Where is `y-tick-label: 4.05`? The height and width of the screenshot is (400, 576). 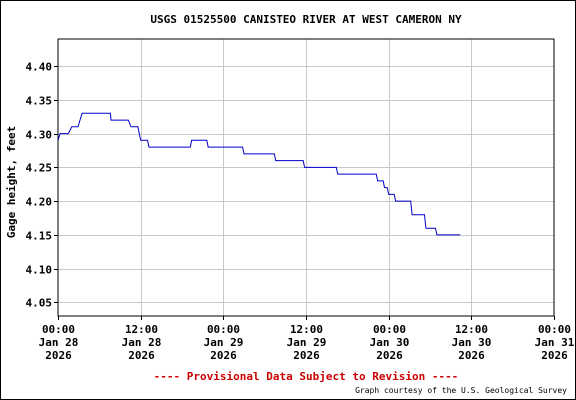 y-tick-label: 4.05 is located at coordinates (39, 303).